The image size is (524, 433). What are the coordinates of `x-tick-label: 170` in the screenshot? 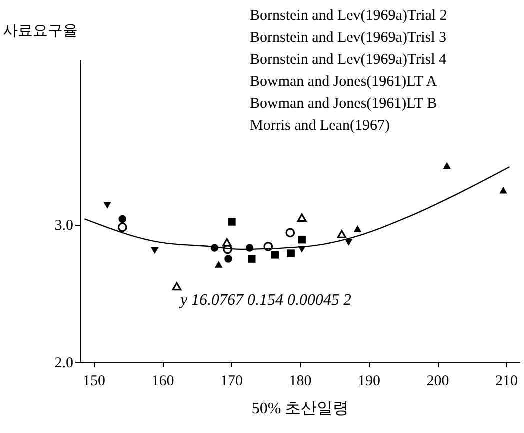 It's located at (231, 382).